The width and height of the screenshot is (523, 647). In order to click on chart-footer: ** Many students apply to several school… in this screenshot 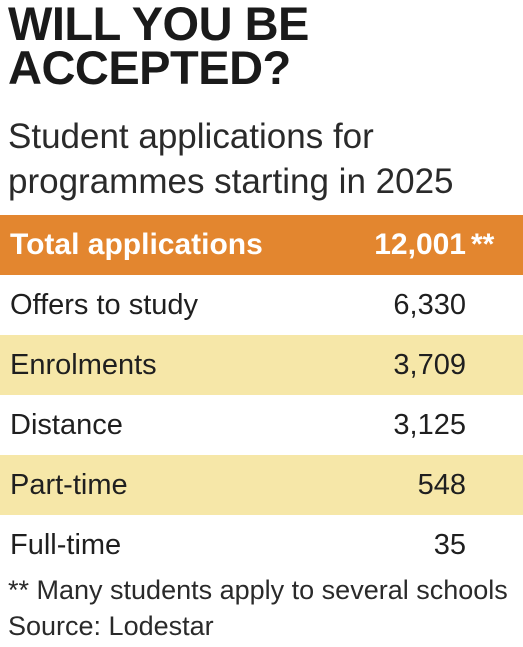, I will do `click(265, 608)`.